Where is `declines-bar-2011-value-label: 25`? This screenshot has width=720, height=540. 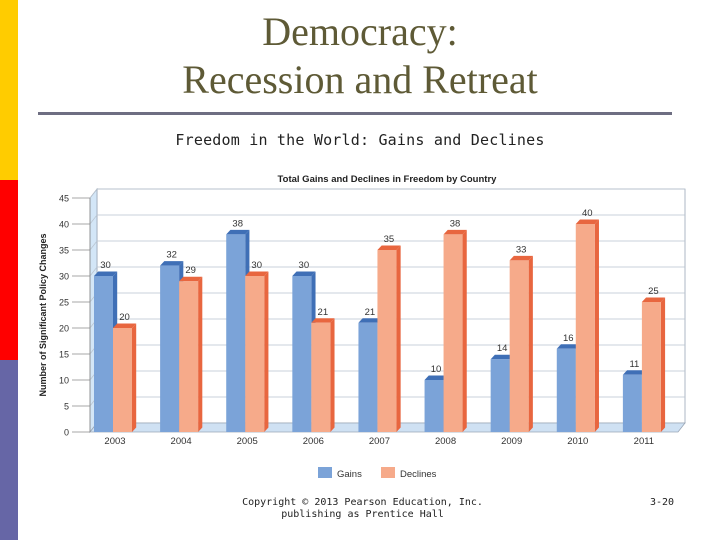
declines-bar-2011-value-label: 25 is located at coordinates (653, 291).